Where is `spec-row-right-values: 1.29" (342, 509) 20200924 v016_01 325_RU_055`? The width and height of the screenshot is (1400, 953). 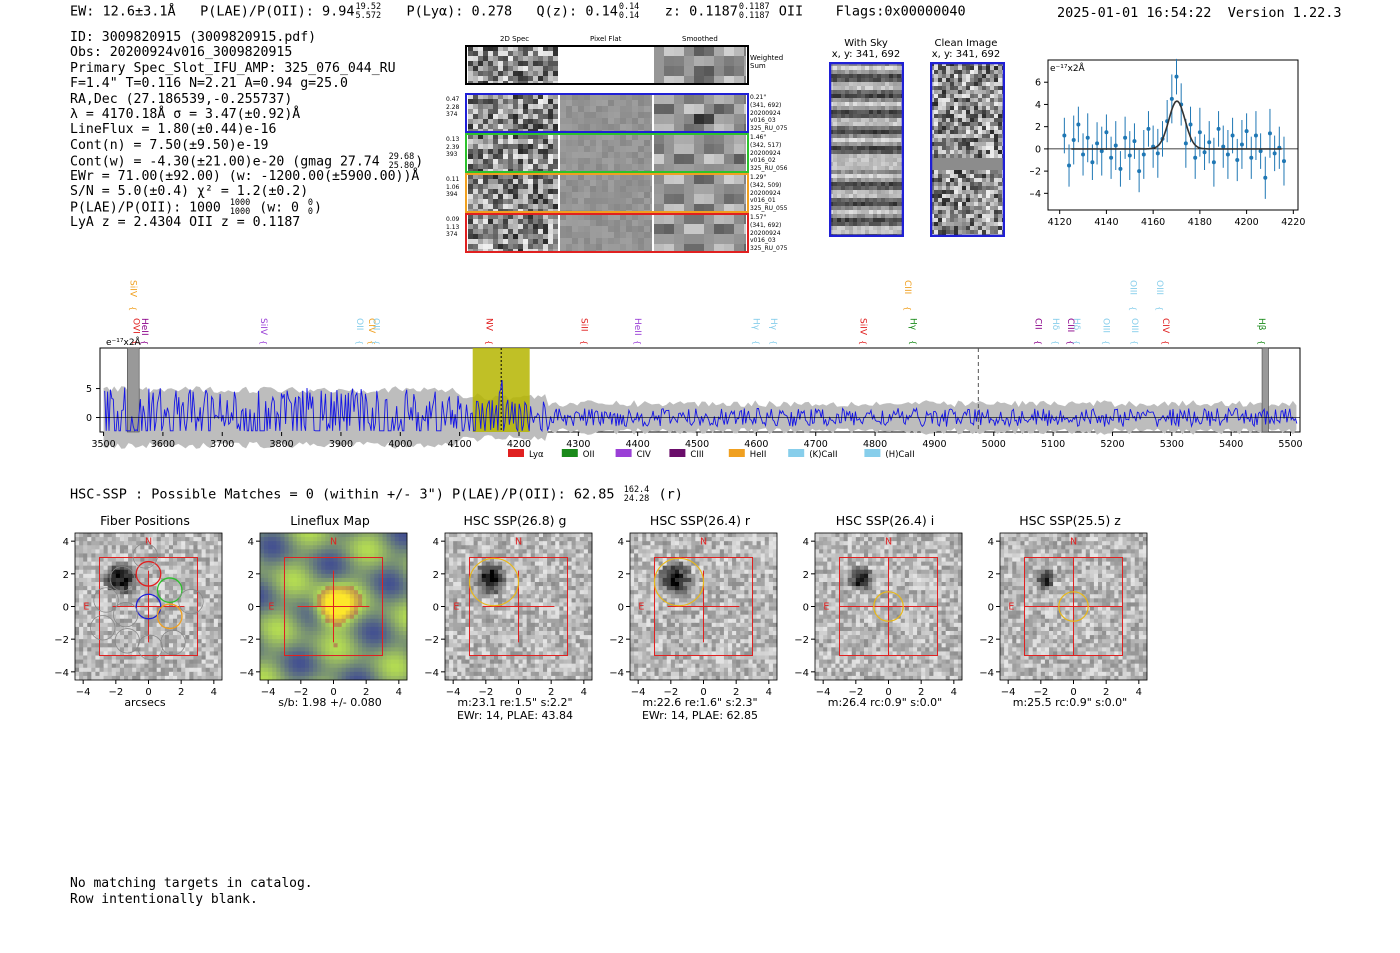 spec-row-right-values: 1.29" (342, 509) 20200924 v016_01 325_RU_055 is located at coordinates (769, 193).